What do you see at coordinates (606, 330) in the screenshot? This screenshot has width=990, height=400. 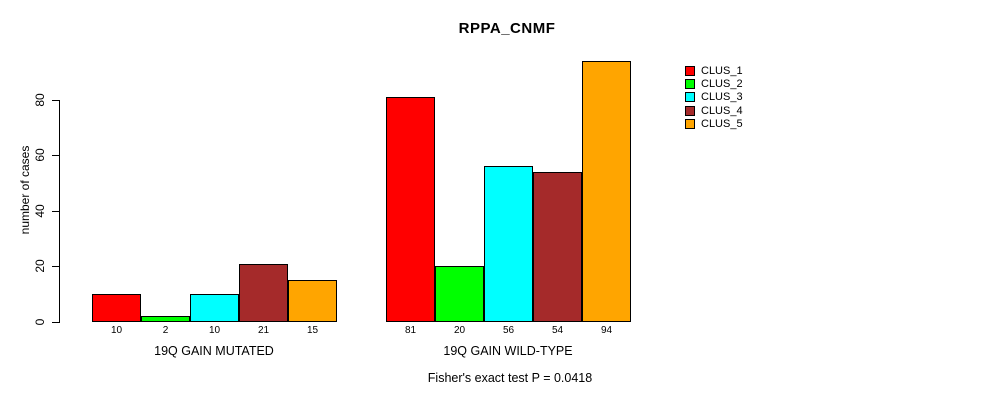 I see `bar-value-label-clus_5-group1: 94` at bounding box center [606, 330].